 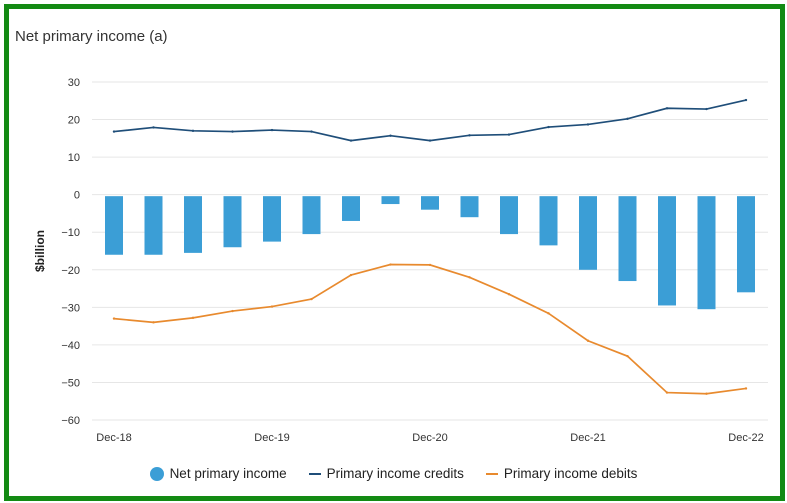 What do you see at coordinates (429, 438) in the screenshot?
I see `x-tick-label: Dec-20` at bounding box center [429, 438].